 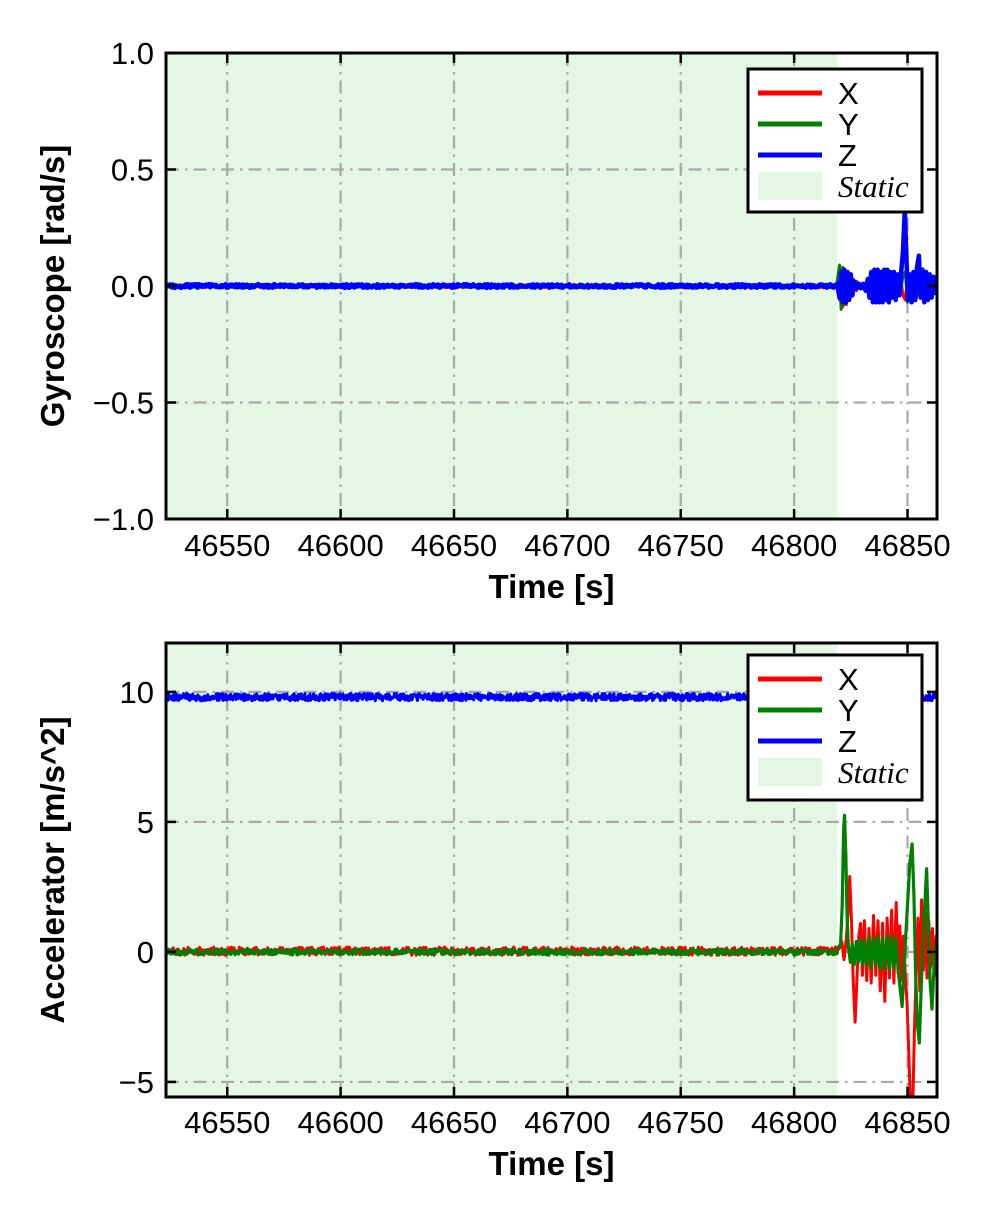 What do you see at coordinates (123, 403) in the screenshot?
I see `y-tick-label: −0.5` at bounding box center [123, 403].